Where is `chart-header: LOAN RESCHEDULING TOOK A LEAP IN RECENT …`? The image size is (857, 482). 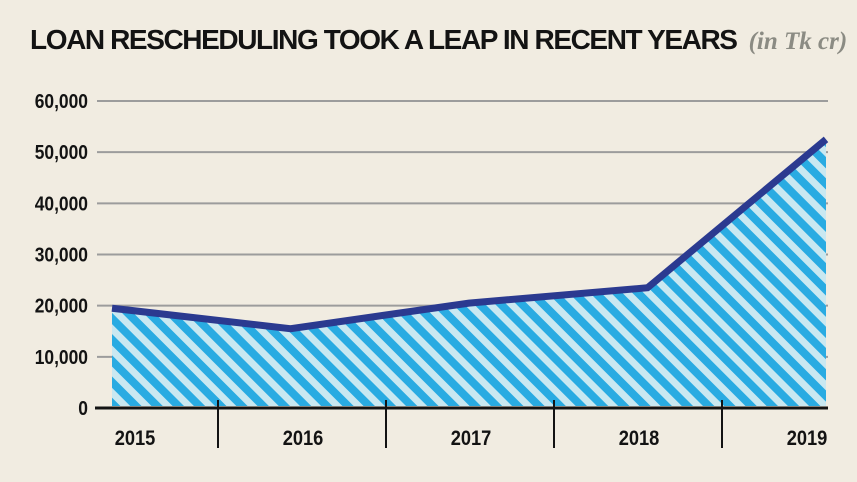
chart-header: LOAN RESCHEDULING TOOK A LEAP IN RECENT … is located at coordinates (439, 39).